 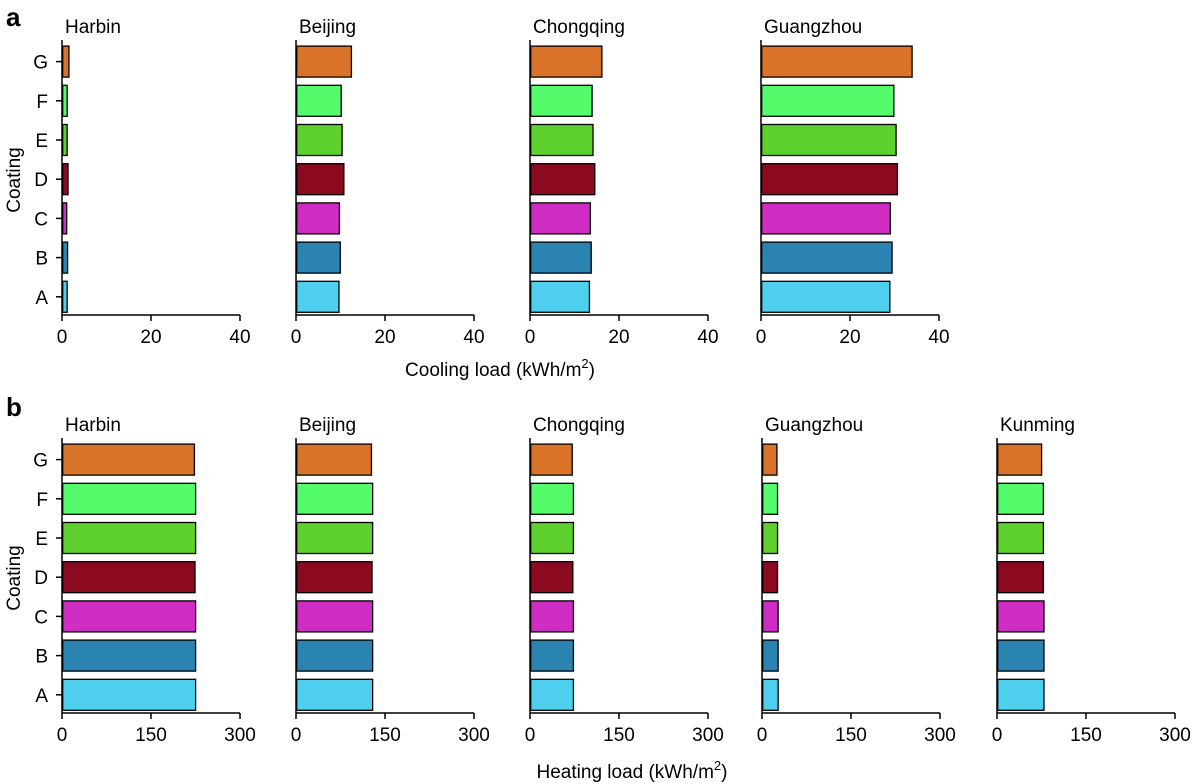 I want to click on panel-a-x-axis-title-main: Cooling load (kWh/m, so click(x=493, y=370).